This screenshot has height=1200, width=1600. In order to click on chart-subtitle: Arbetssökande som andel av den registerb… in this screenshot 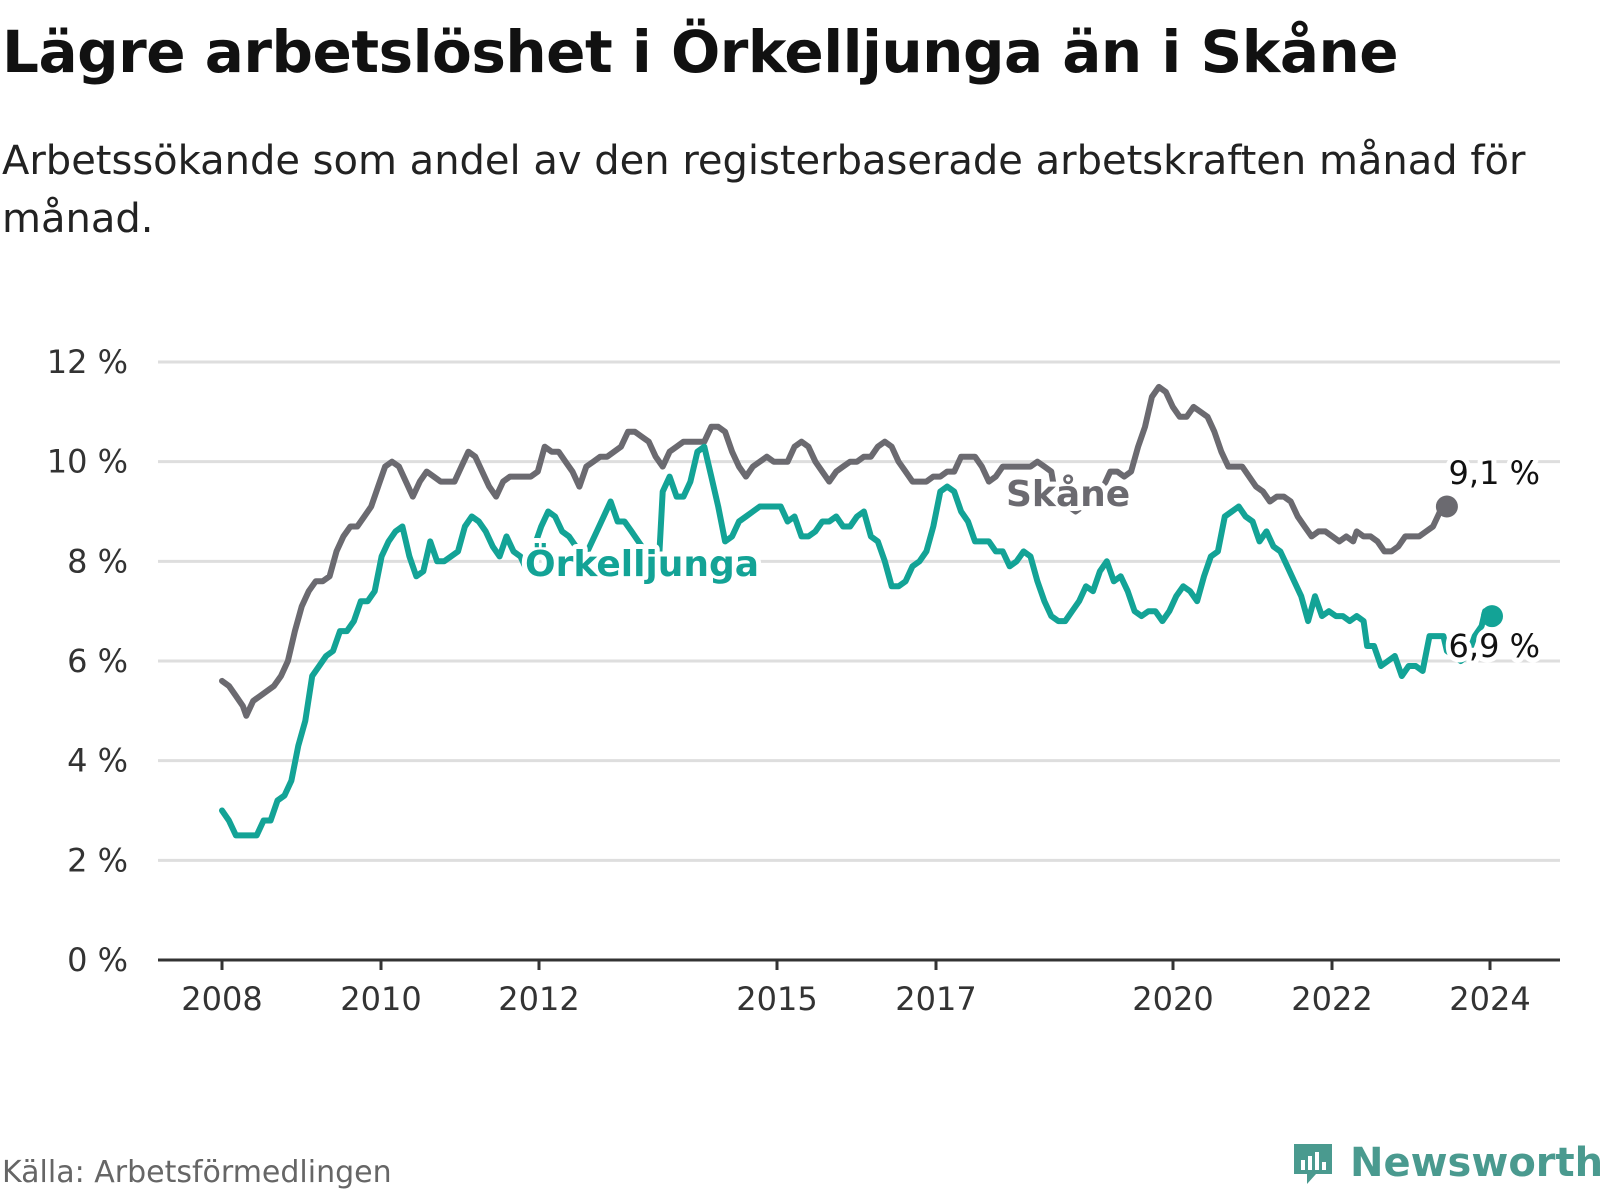, I will do `click(764, 190)`.